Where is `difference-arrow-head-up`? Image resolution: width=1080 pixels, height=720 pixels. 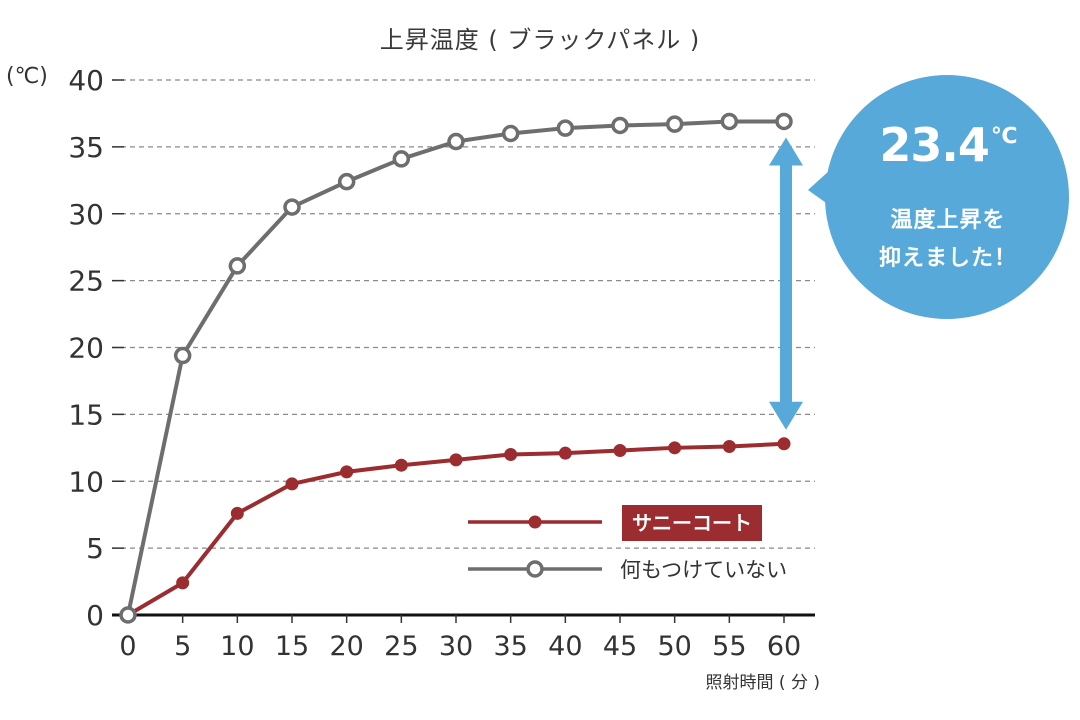
difference-arrow-head-up is located at coordinates (786, 151).